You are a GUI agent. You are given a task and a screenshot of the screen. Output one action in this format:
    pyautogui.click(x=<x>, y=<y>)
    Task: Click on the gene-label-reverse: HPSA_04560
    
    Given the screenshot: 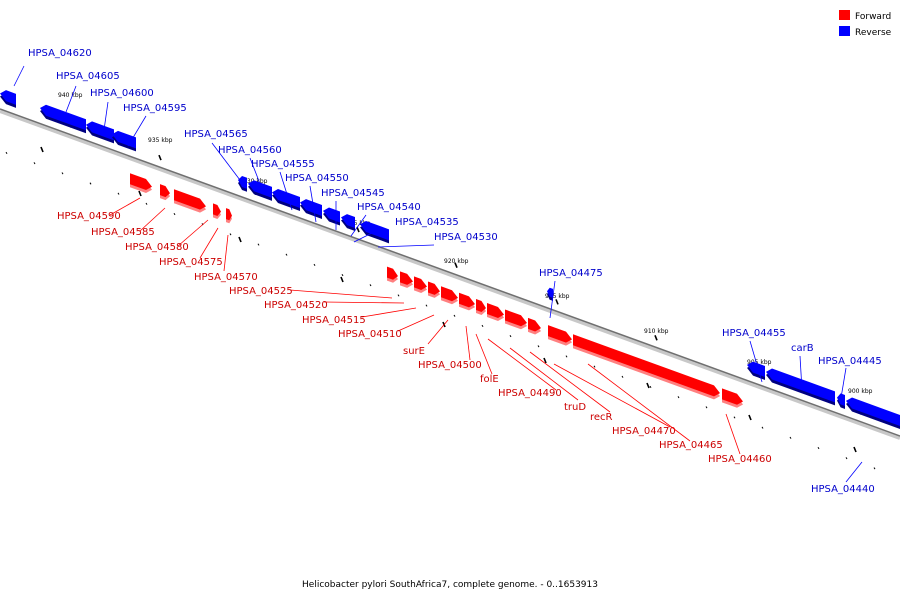 What is the action you would take?
    pyautogui.click(x=250, y=150)
    